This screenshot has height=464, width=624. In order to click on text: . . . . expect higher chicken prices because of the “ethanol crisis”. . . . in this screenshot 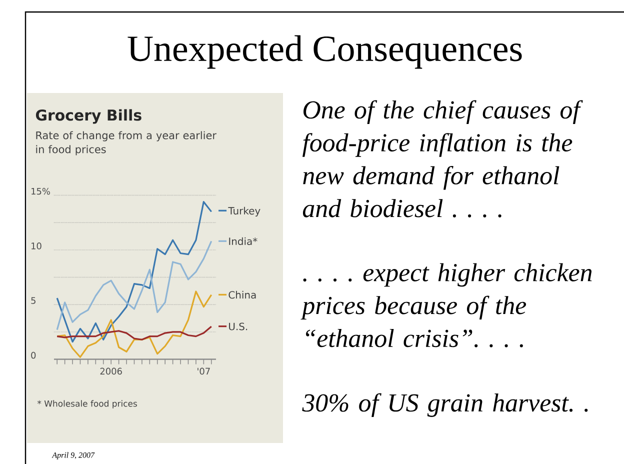, I will do `click(446, 305)`.